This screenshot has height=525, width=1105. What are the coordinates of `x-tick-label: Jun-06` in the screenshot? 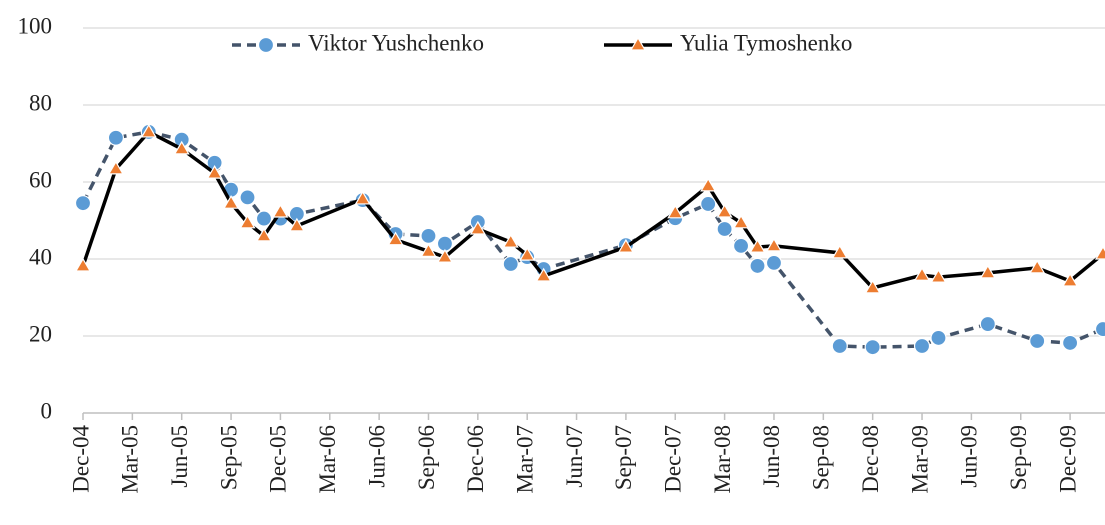 It's located at (376, 456).